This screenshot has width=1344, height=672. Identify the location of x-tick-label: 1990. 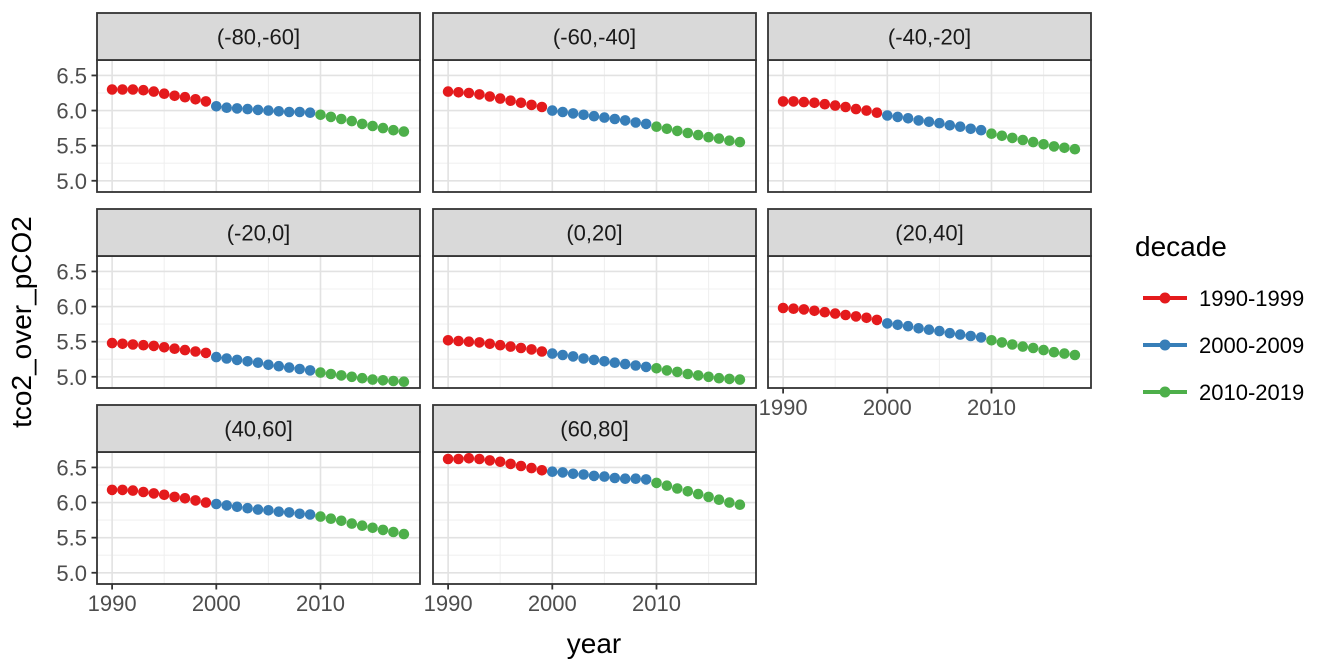
(783, 407).